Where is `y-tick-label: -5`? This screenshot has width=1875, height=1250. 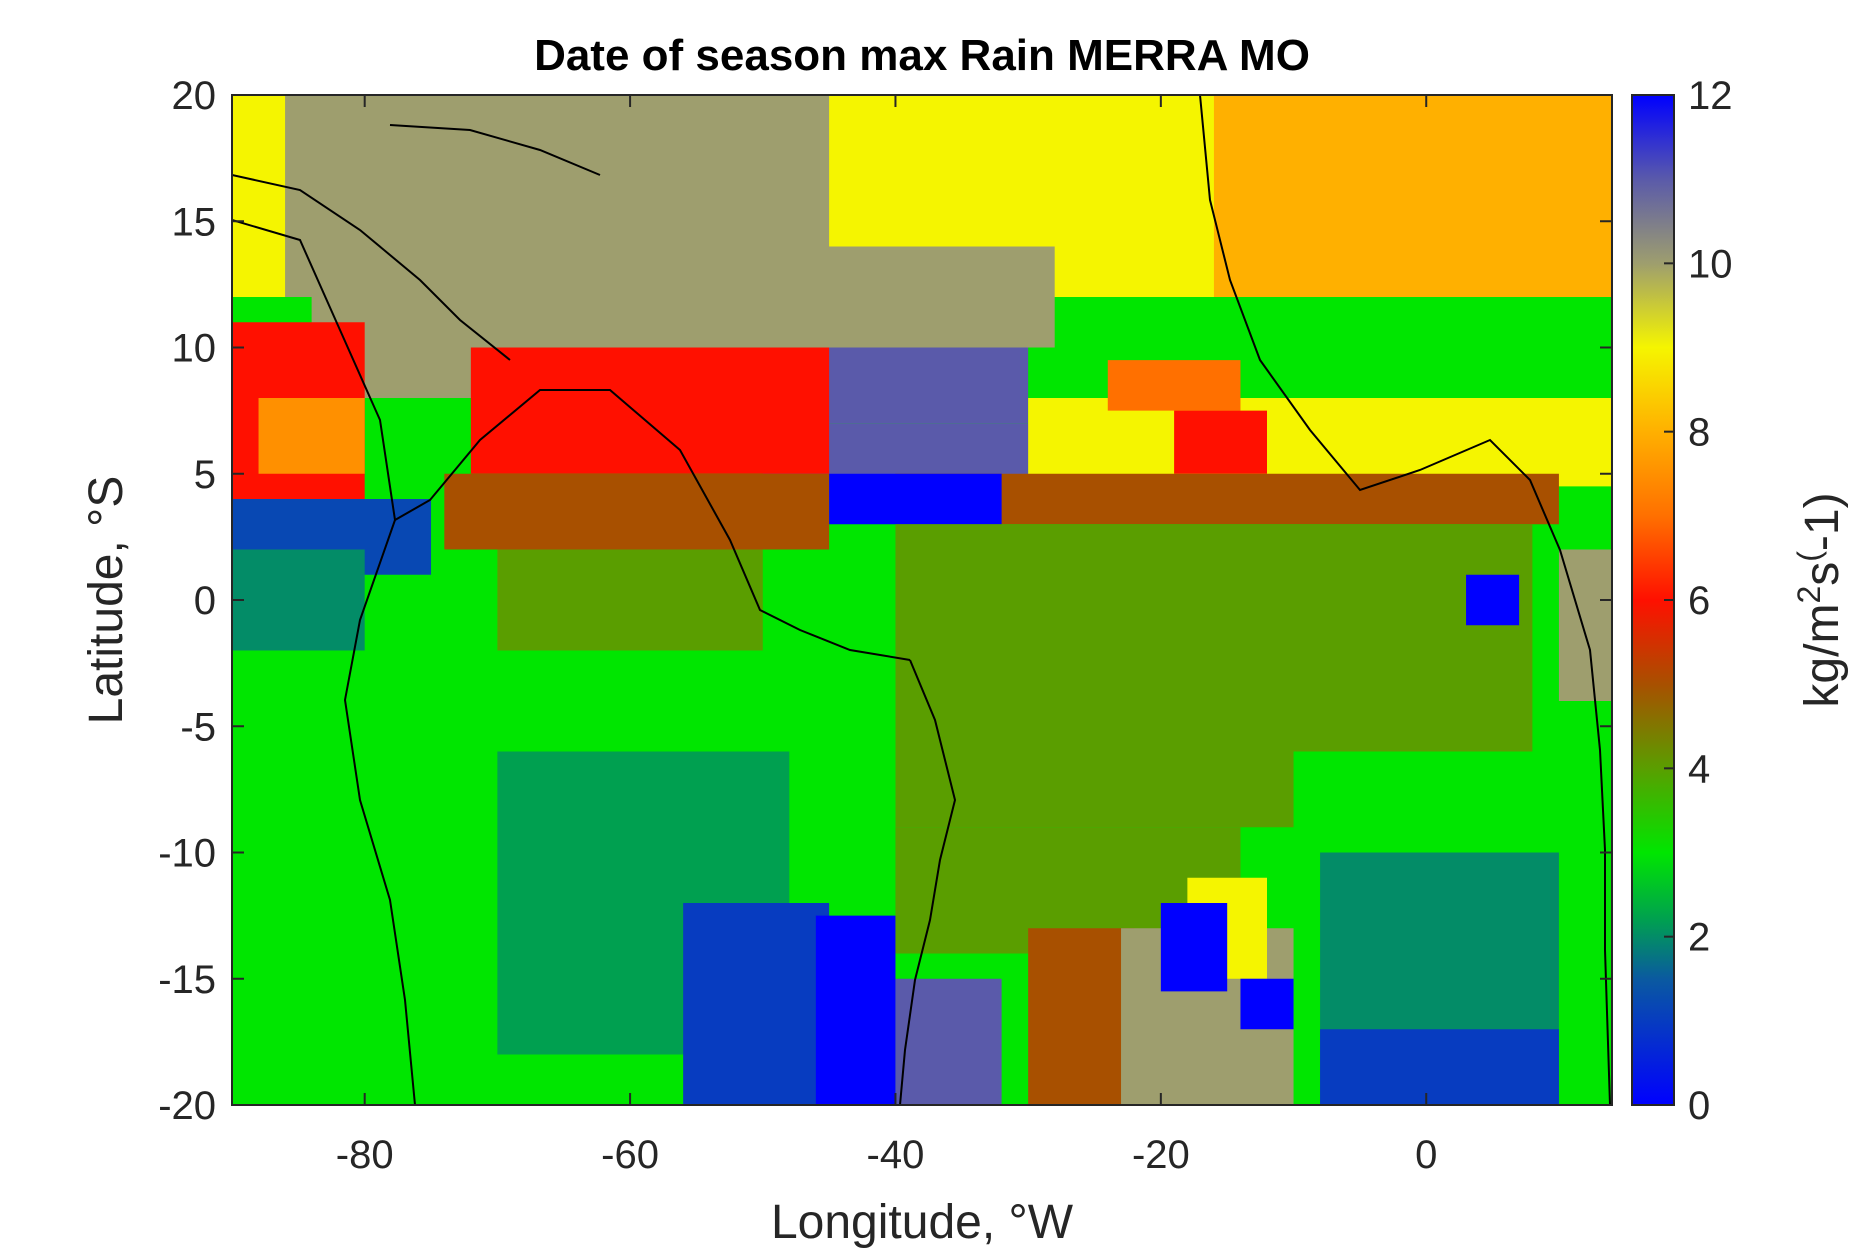
y-tick-label: -5 is located at coordinates (198, 727).